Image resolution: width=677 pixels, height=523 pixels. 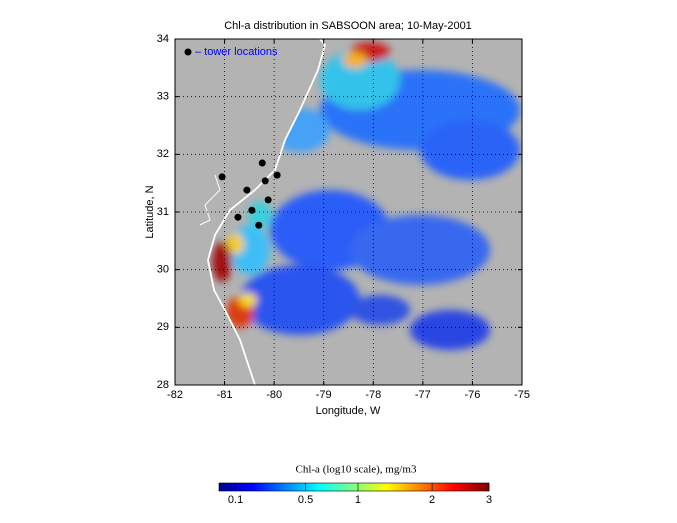 I want to click on x-tick-label: -80, so click(x=274, y=395).